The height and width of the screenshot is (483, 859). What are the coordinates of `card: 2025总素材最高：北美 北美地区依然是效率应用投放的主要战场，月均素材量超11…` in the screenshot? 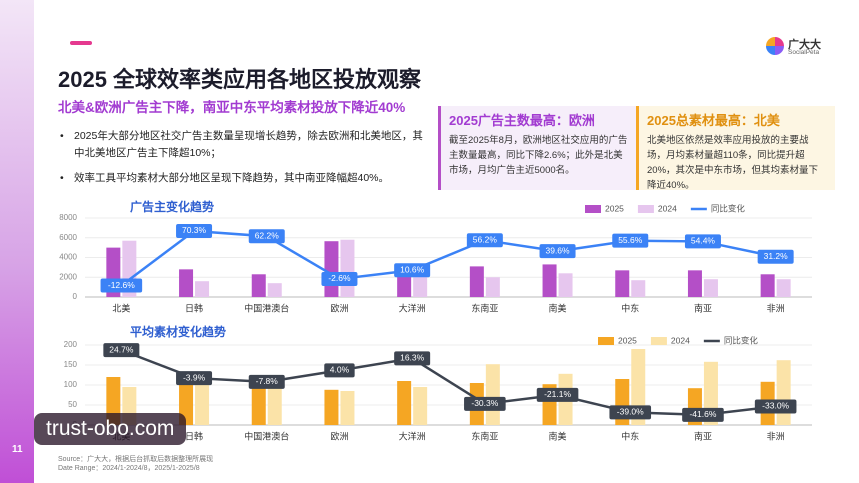 It's located at (735, 148).